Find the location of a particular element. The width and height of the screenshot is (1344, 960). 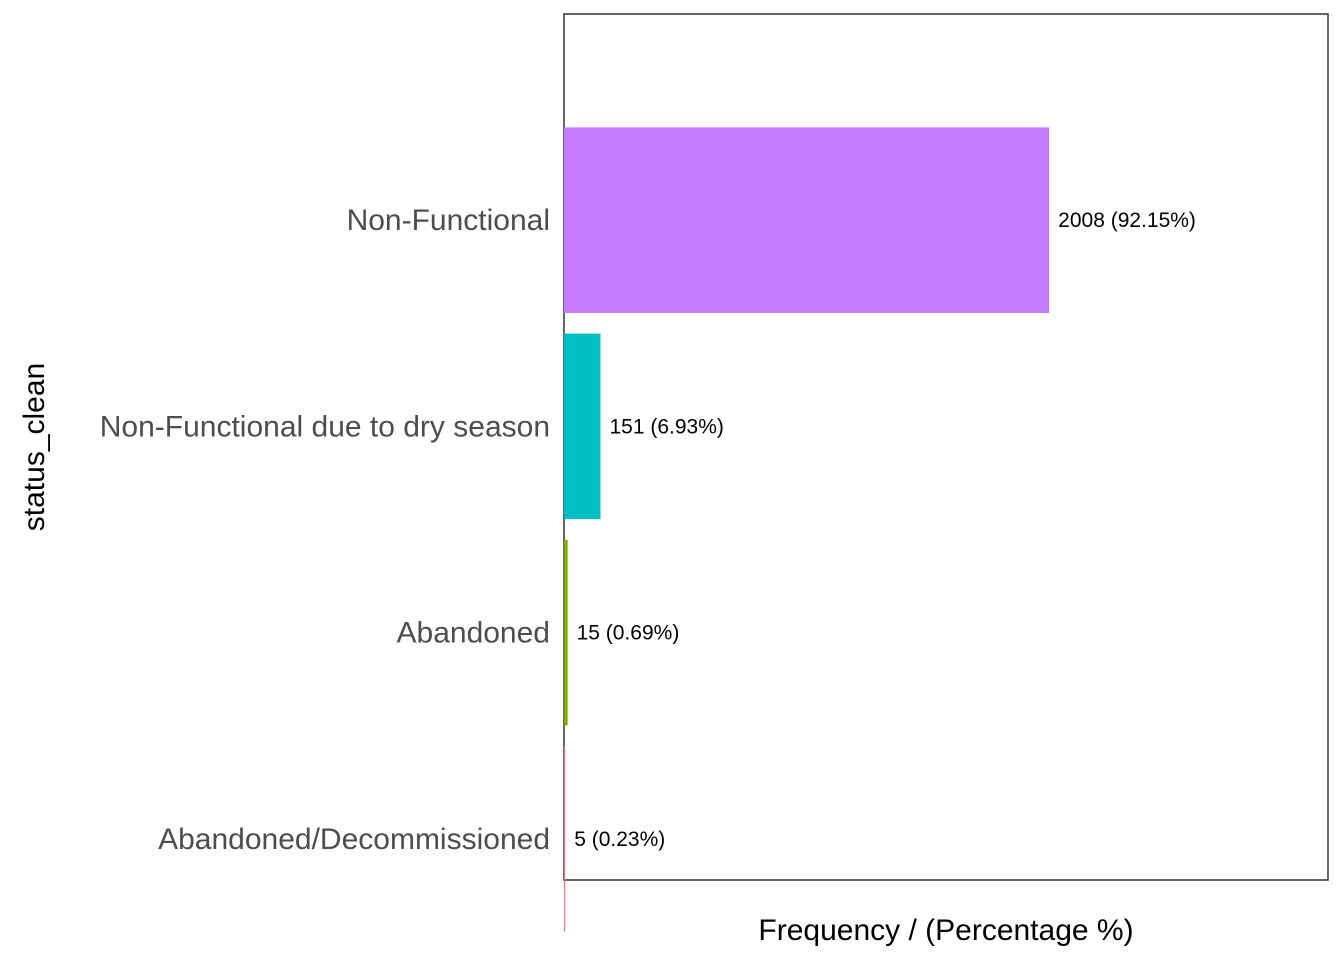

bar-data-label: 15 (0.69%) is located at coordinates (628, 633).